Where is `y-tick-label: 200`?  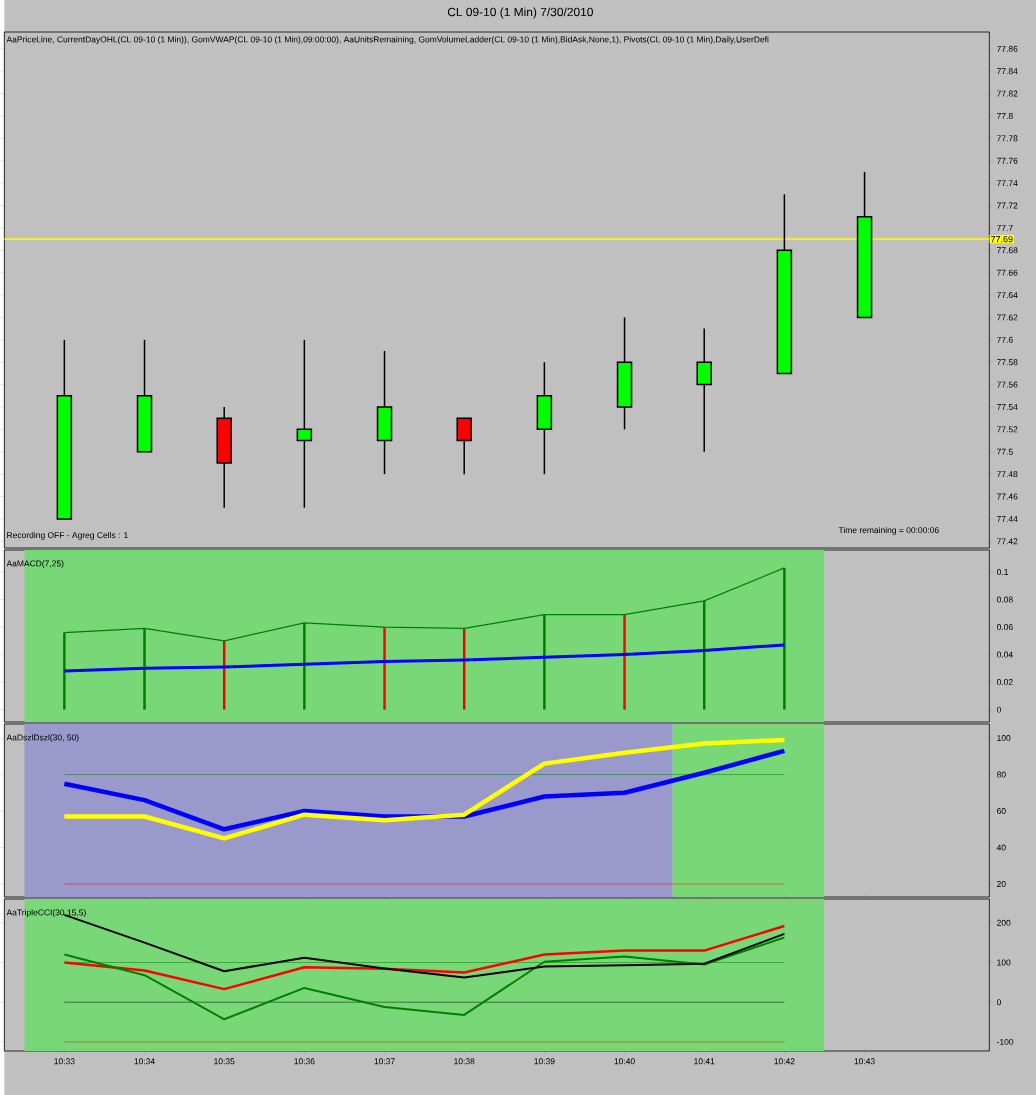 y-tick-label: 200 is located at coordinates (1003, 922).